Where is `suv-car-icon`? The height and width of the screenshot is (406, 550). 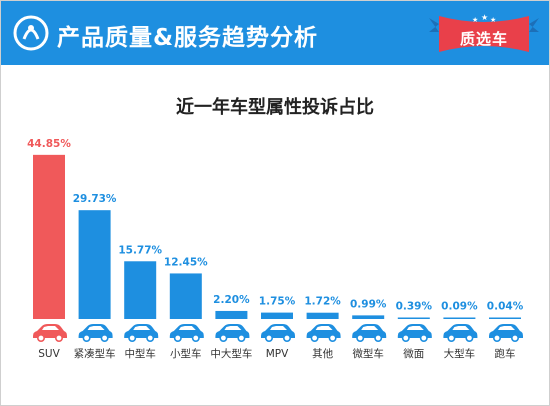
suv-car-icon is located at coordinates (50, 333).